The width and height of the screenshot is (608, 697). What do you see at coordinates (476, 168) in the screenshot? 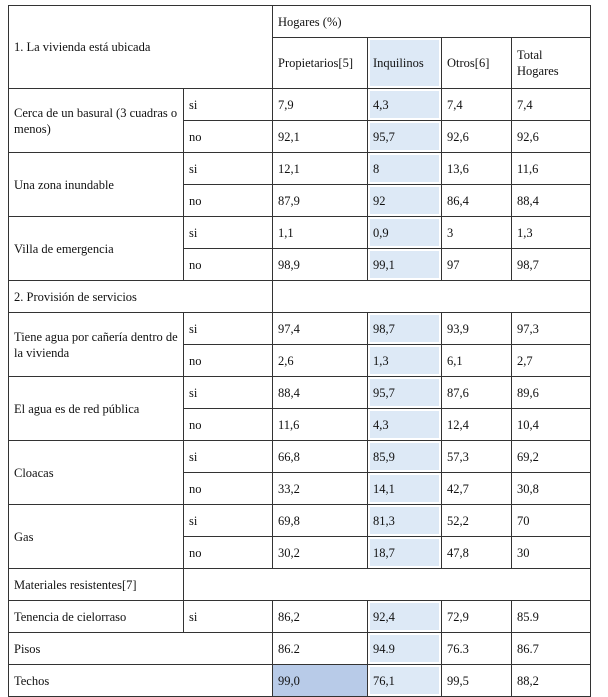
I see `value-cell: 13,6` at bounding box center [476, 168].